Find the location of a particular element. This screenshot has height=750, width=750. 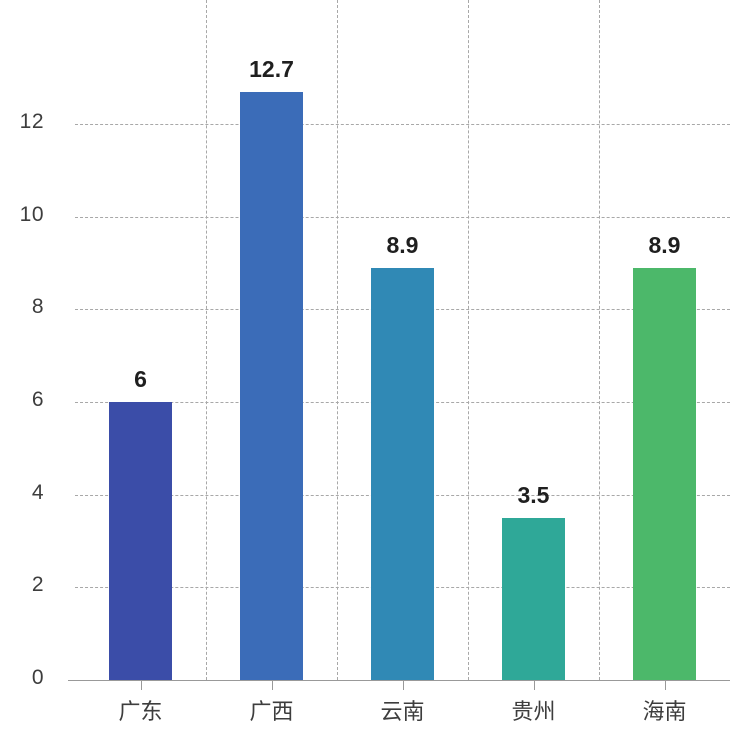

bar-贵州 is located at coordinates (533, 598).